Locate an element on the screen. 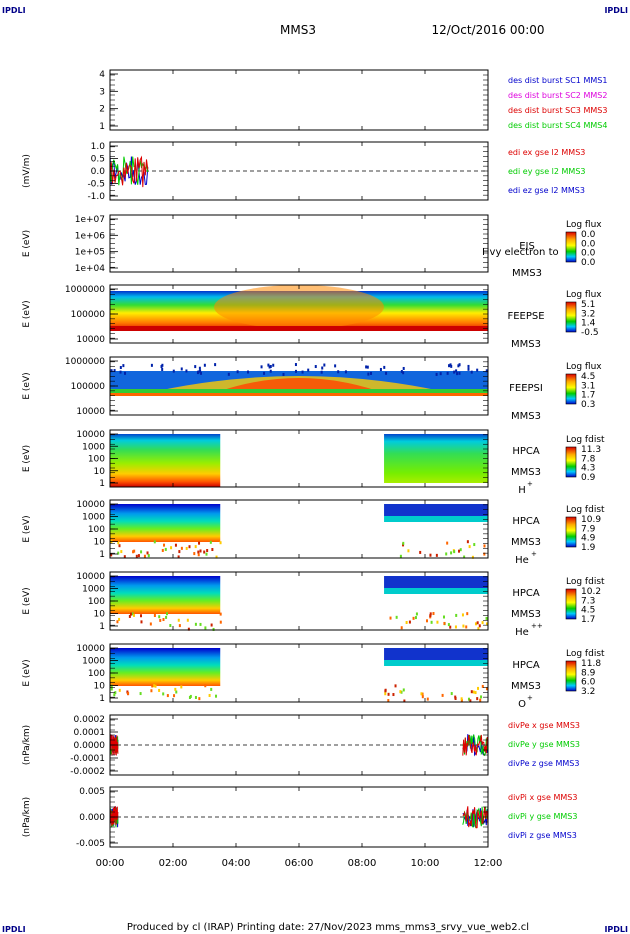  x-tick-label: 10:00 is located at coordinates (425, 863).